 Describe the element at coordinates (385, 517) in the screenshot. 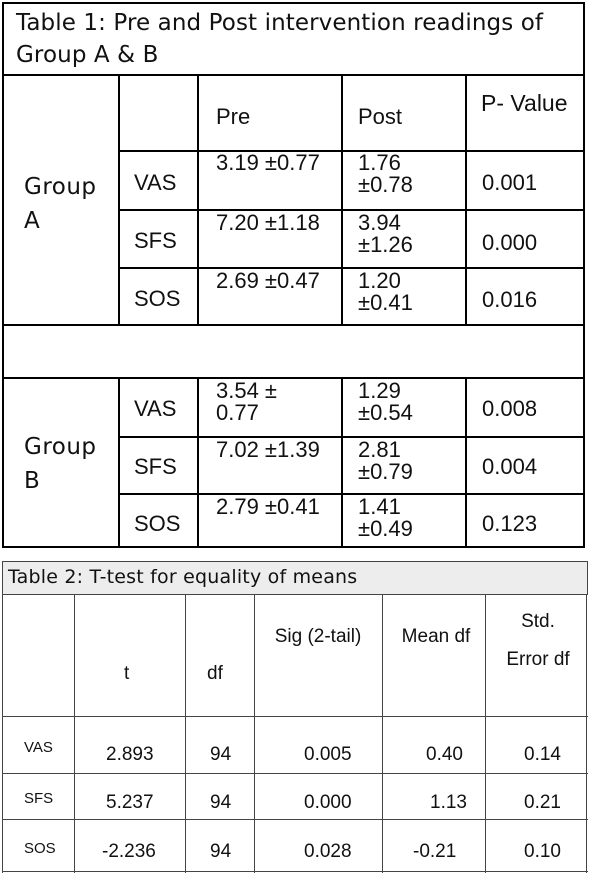

I see `post-value: 1.41 ±0.49` at that location.